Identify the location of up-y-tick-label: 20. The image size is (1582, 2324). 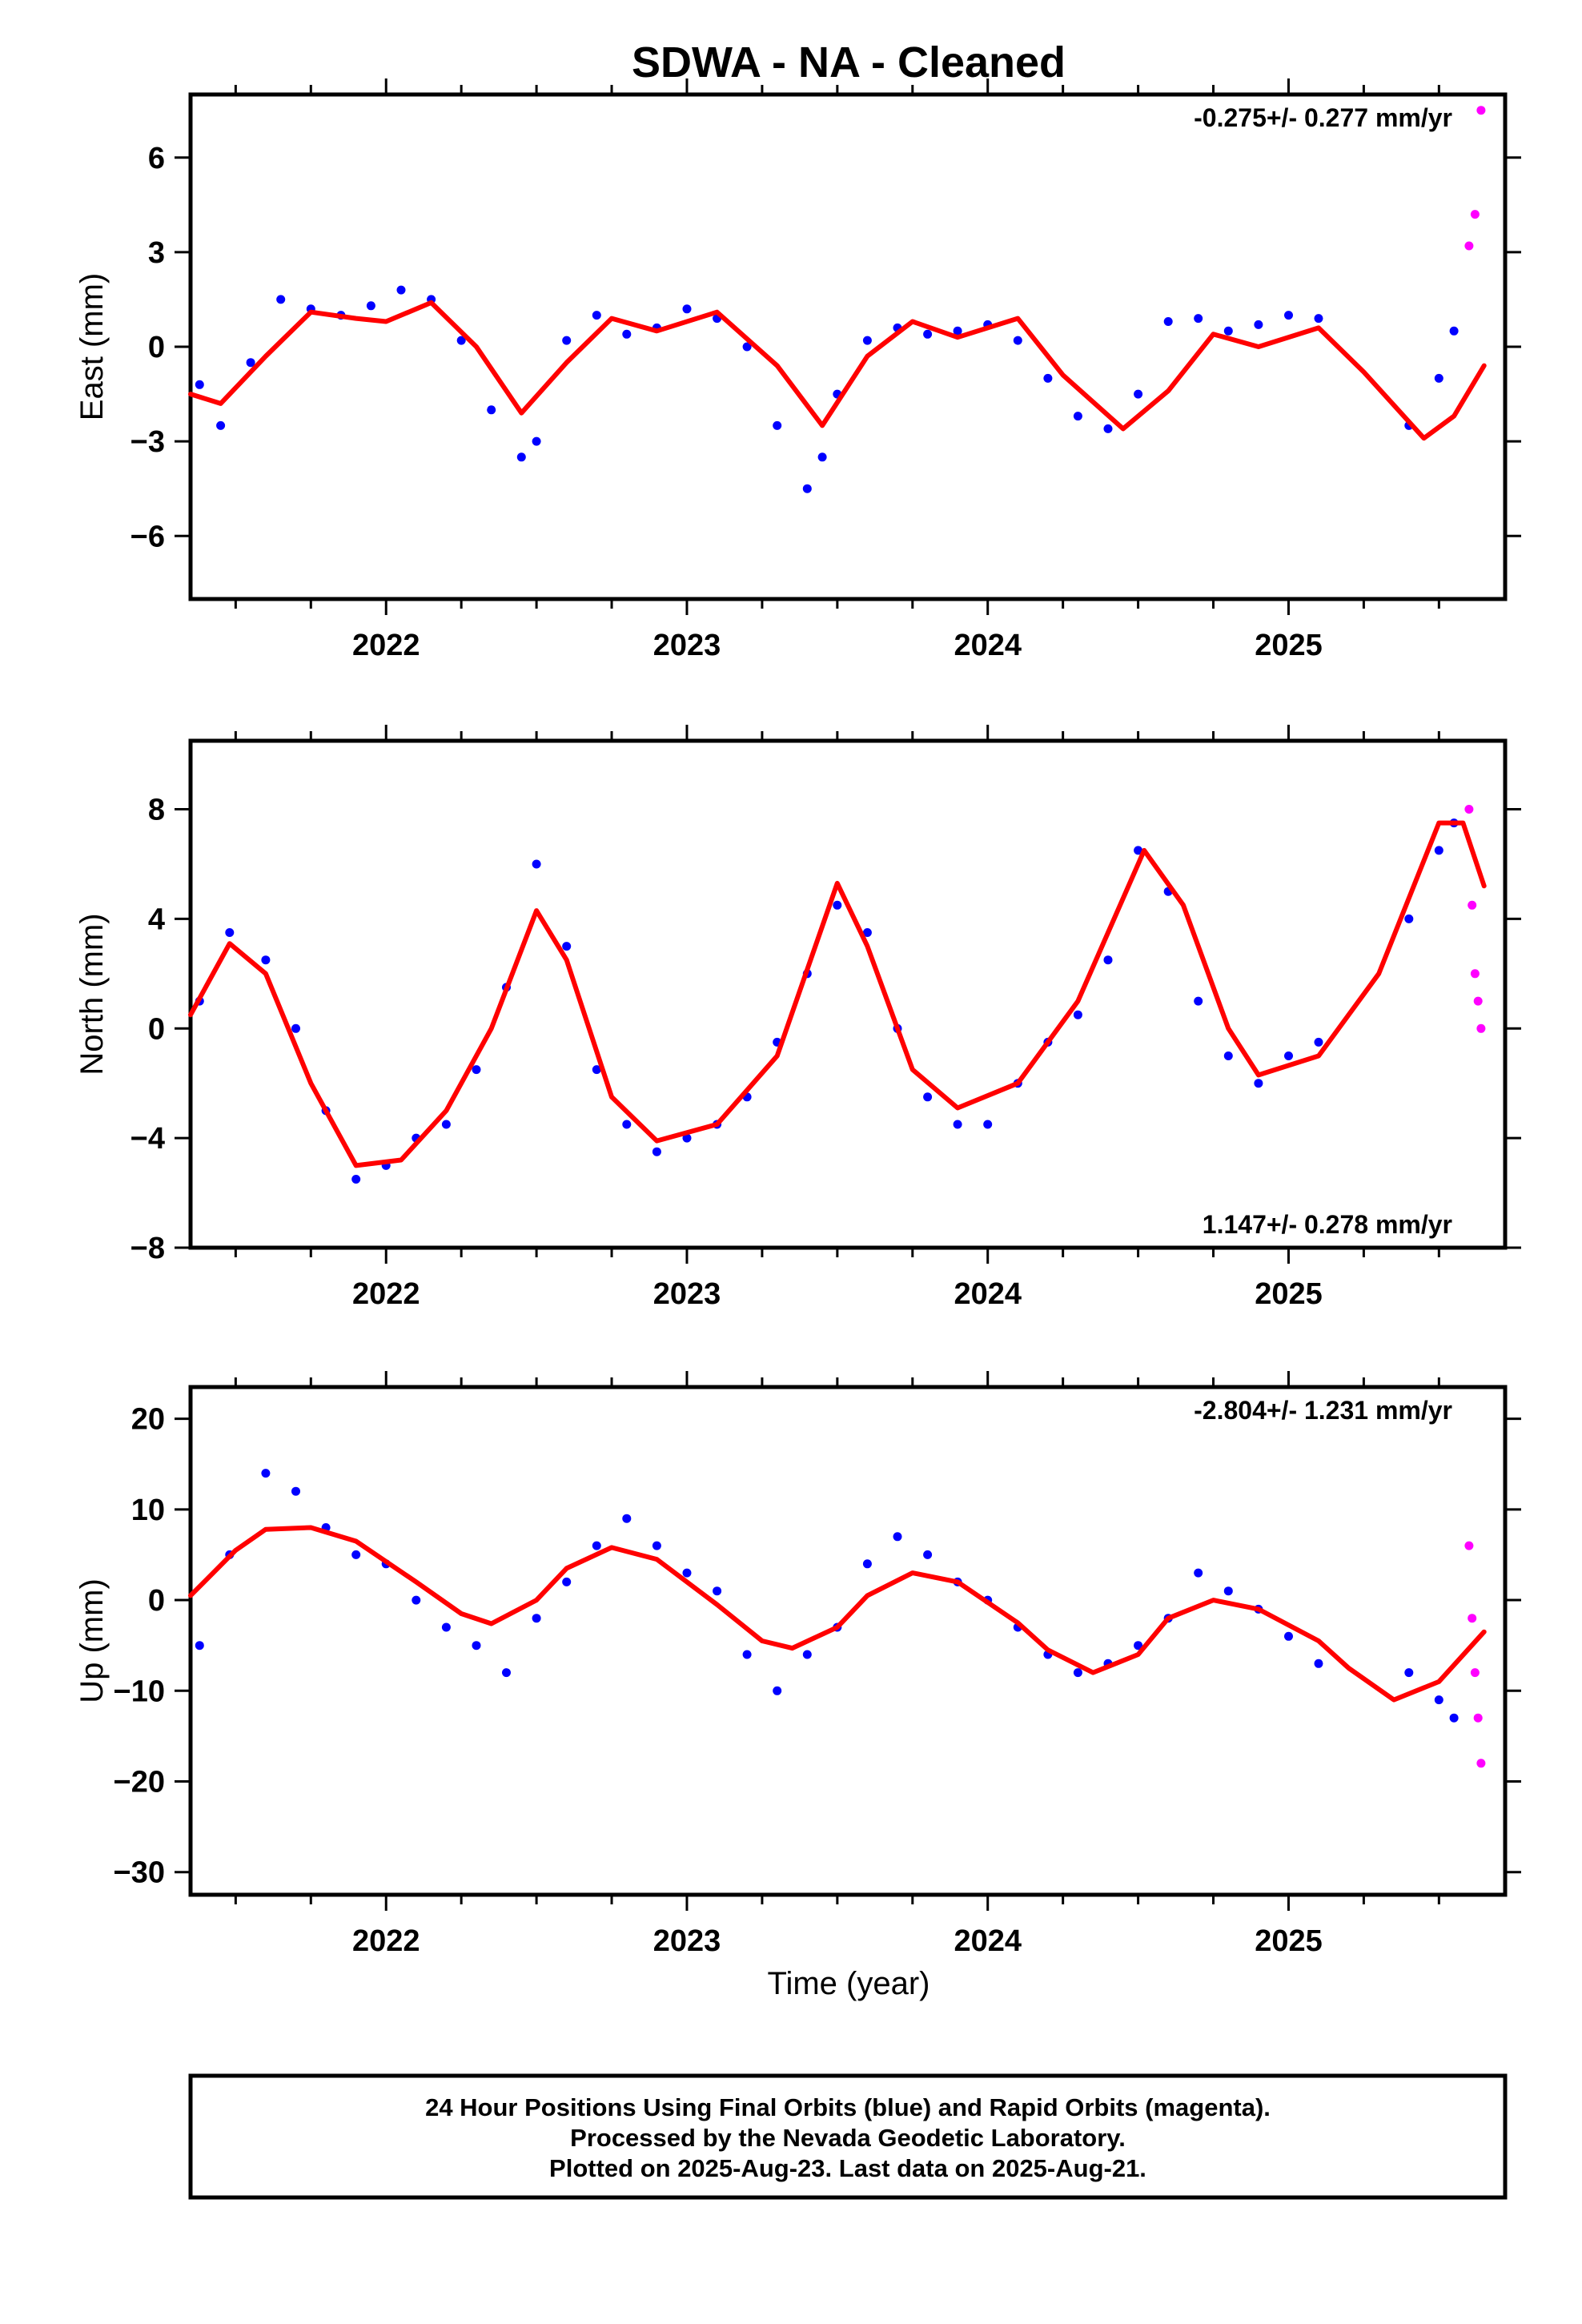
(148, 1420).